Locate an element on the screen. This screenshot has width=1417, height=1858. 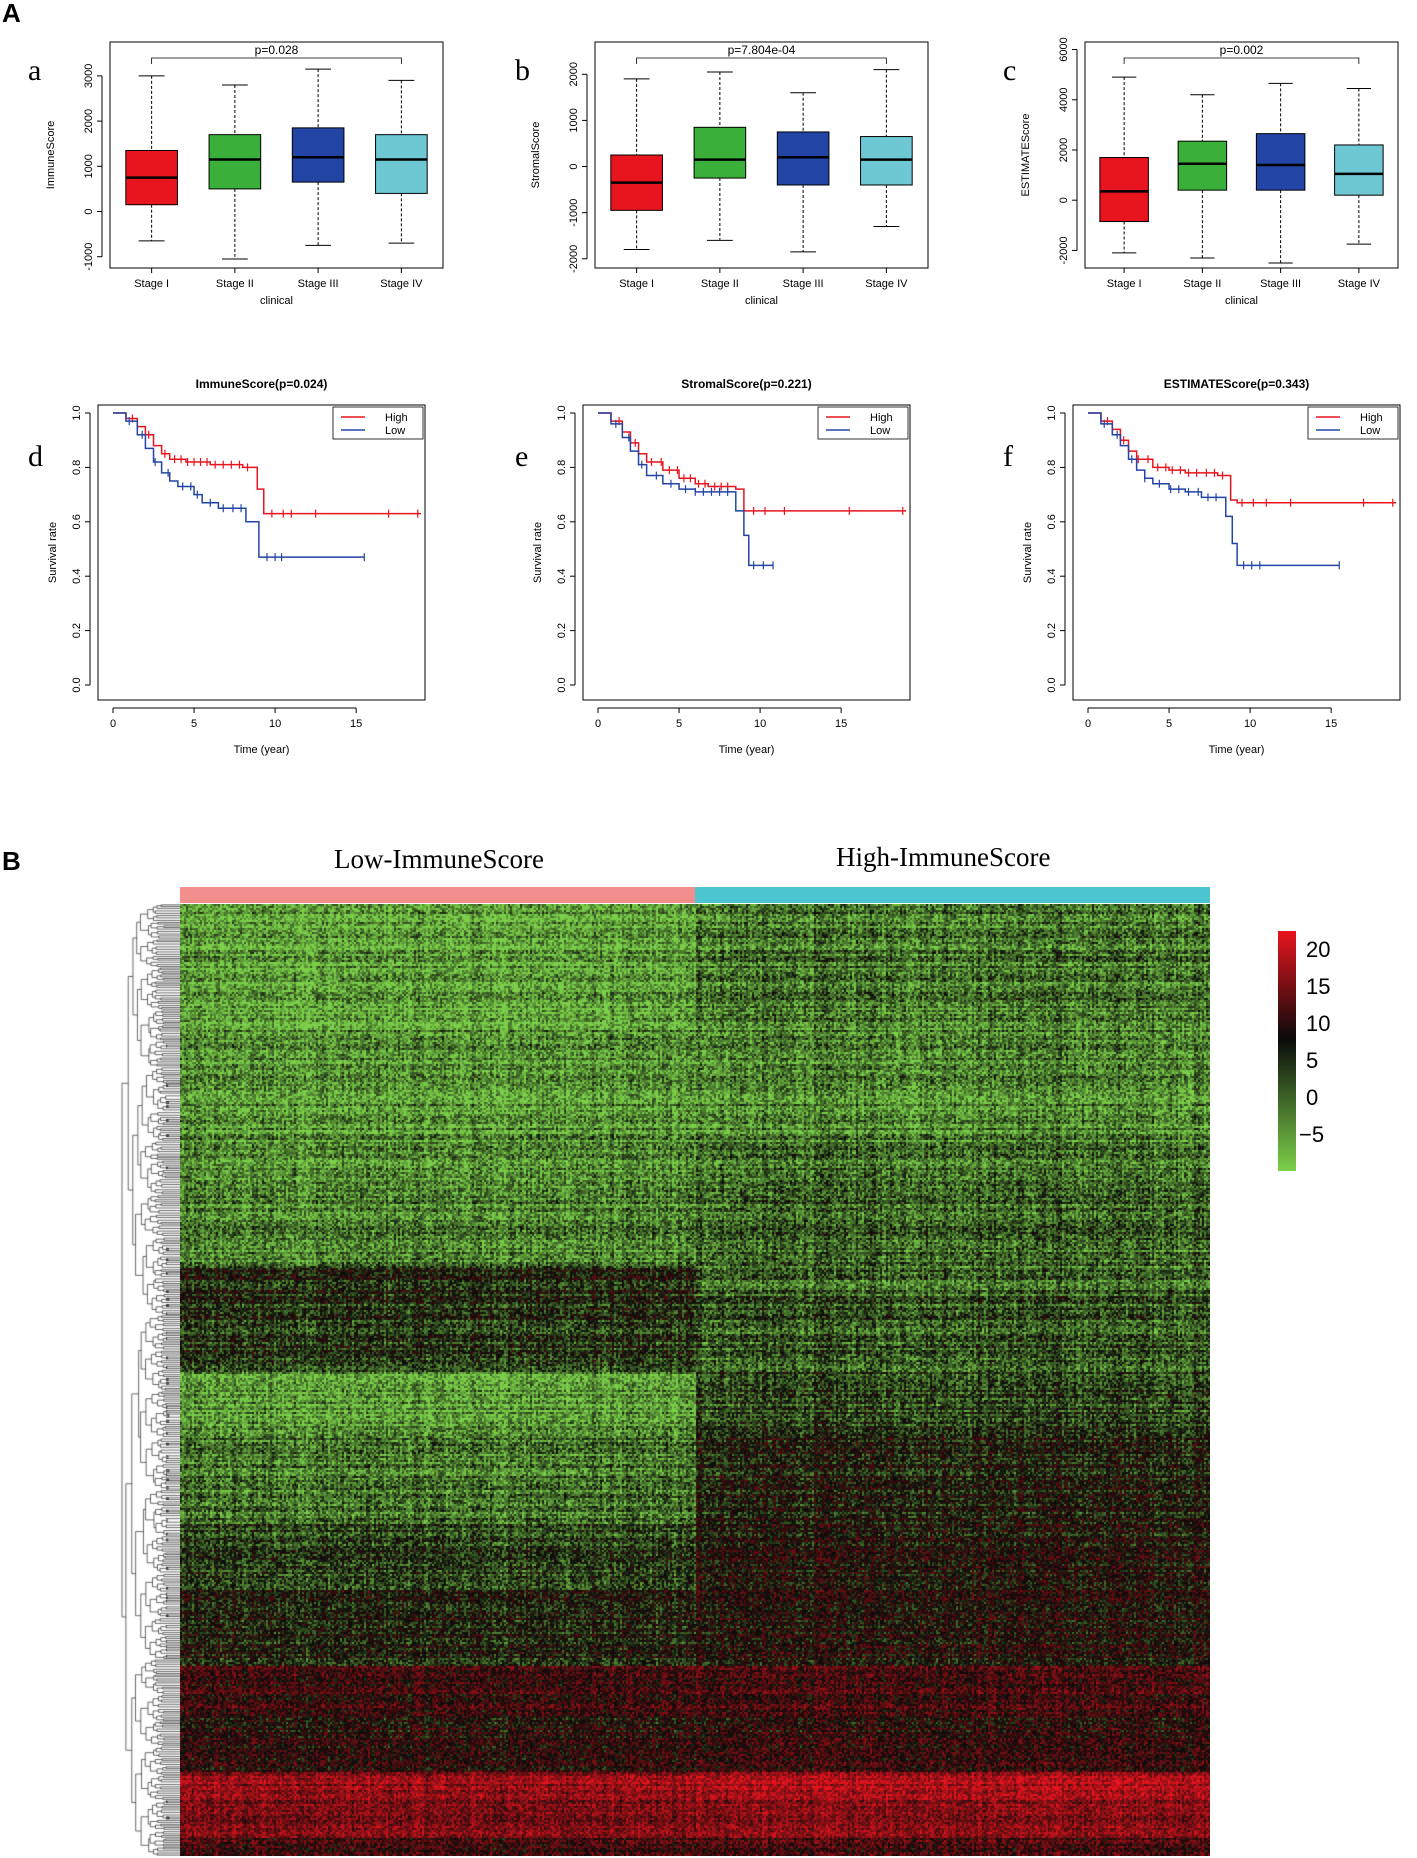
sub-label-d: d is located at coordinates (35, 456).